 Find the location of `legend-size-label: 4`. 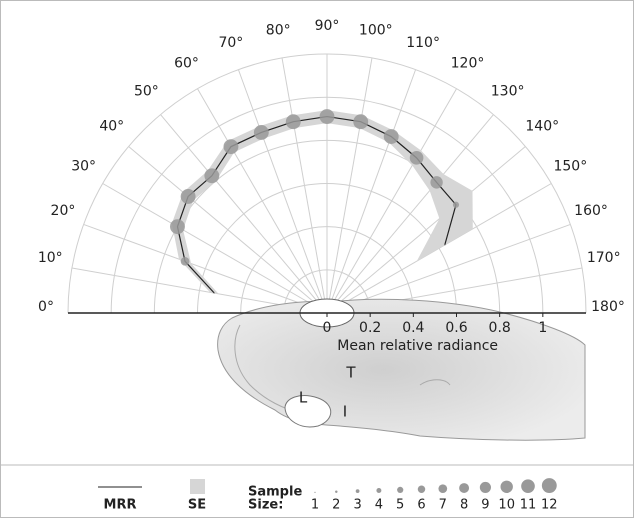

legend-size-label: 4 is located at coordinates (379, 505).